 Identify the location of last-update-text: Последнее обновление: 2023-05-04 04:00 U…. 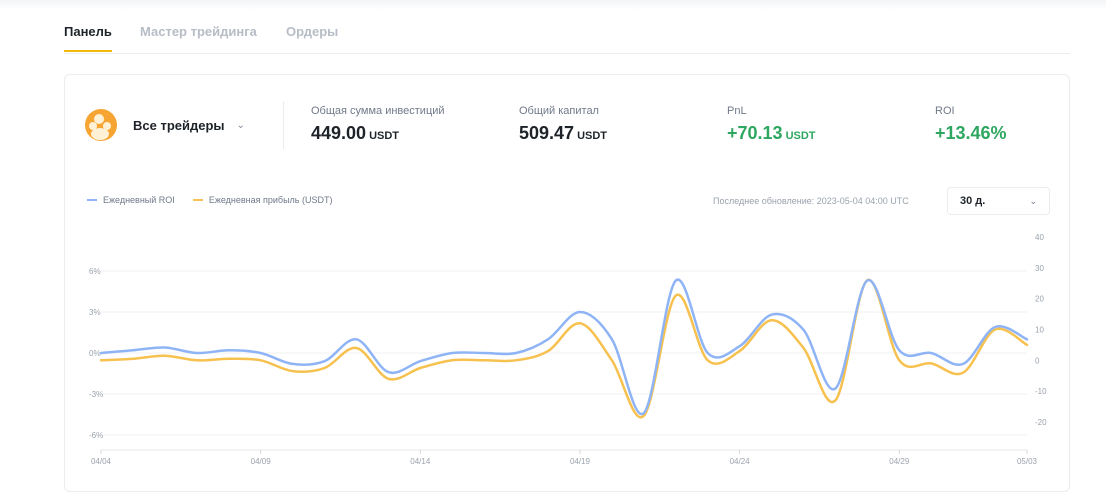
(811, 201).